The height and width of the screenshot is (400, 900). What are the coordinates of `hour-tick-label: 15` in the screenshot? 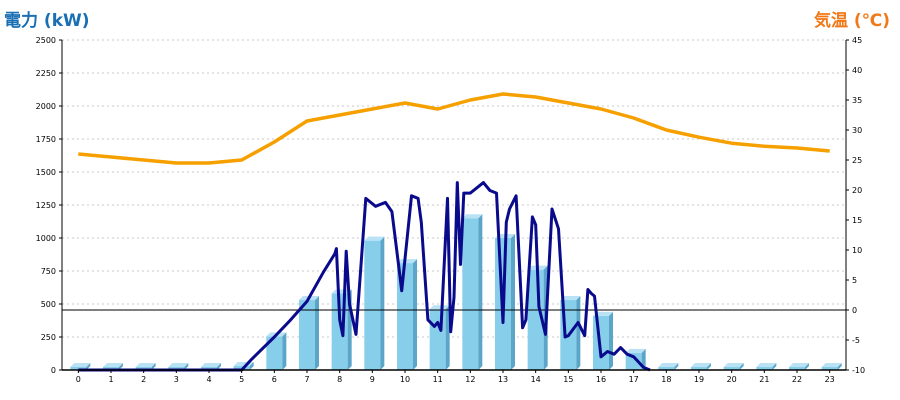 It's located at (568, 379).